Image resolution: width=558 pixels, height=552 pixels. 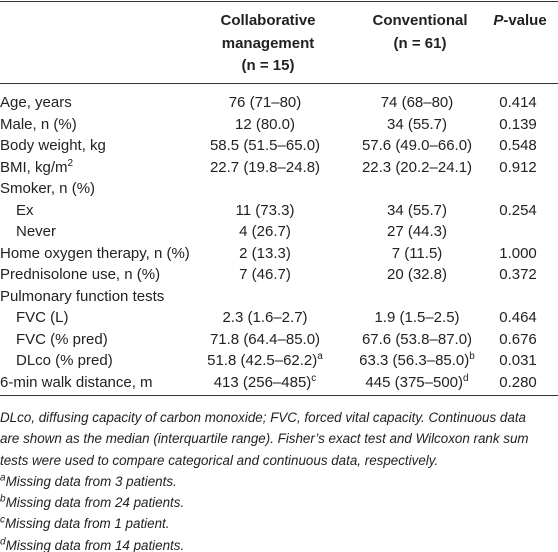 I want to click on row-label-text: FVC (L), so click(x=42, y=317).